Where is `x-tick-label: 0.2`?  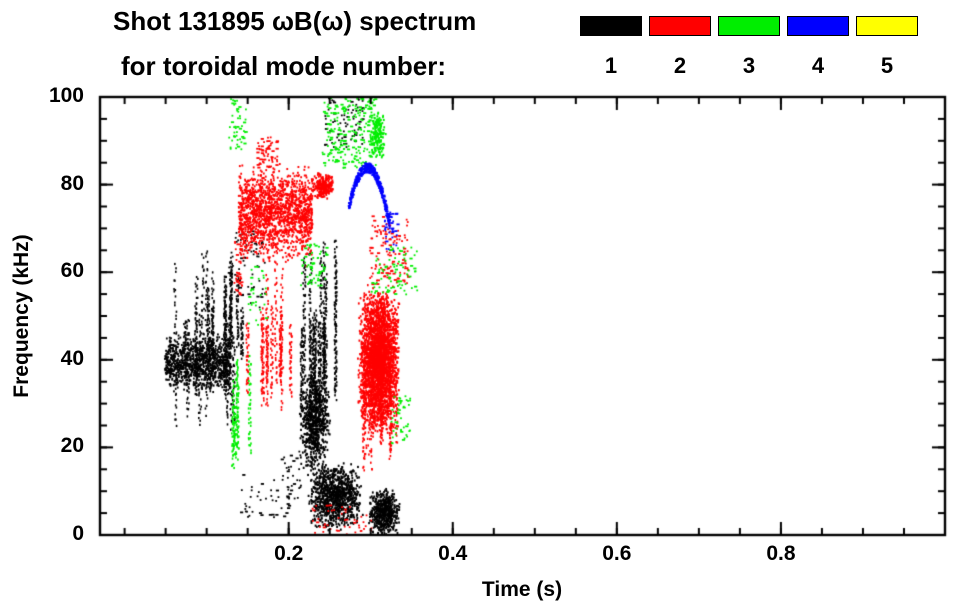 x-tick-label: 0.2 is located at coordinates (289, 553).